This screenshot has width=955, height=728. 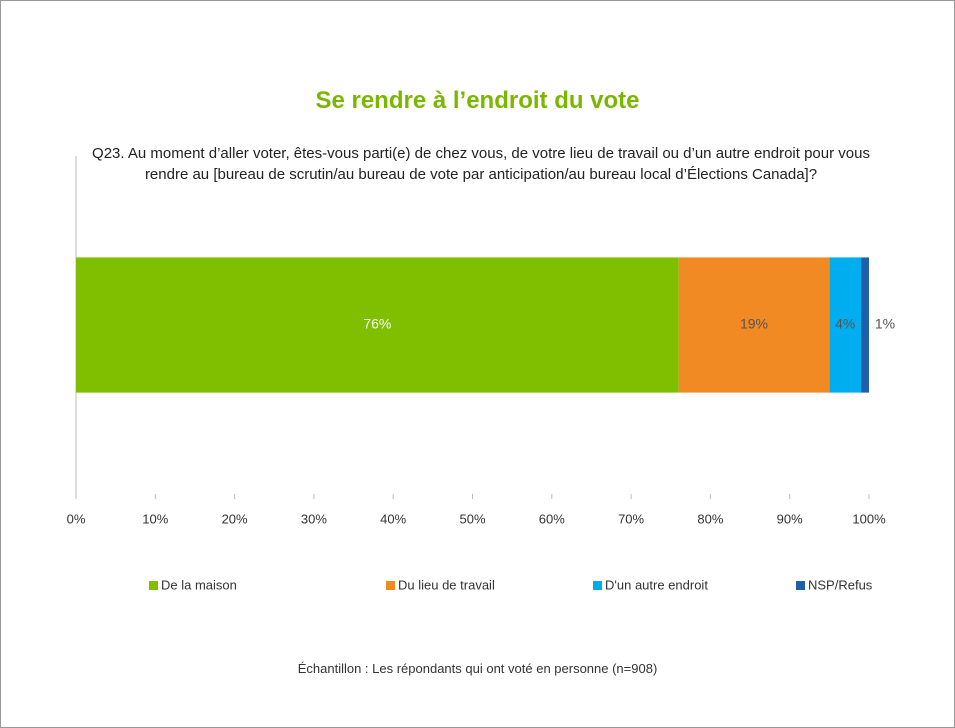 I want to click on value-label: 4%, so click(x=845, y=324).